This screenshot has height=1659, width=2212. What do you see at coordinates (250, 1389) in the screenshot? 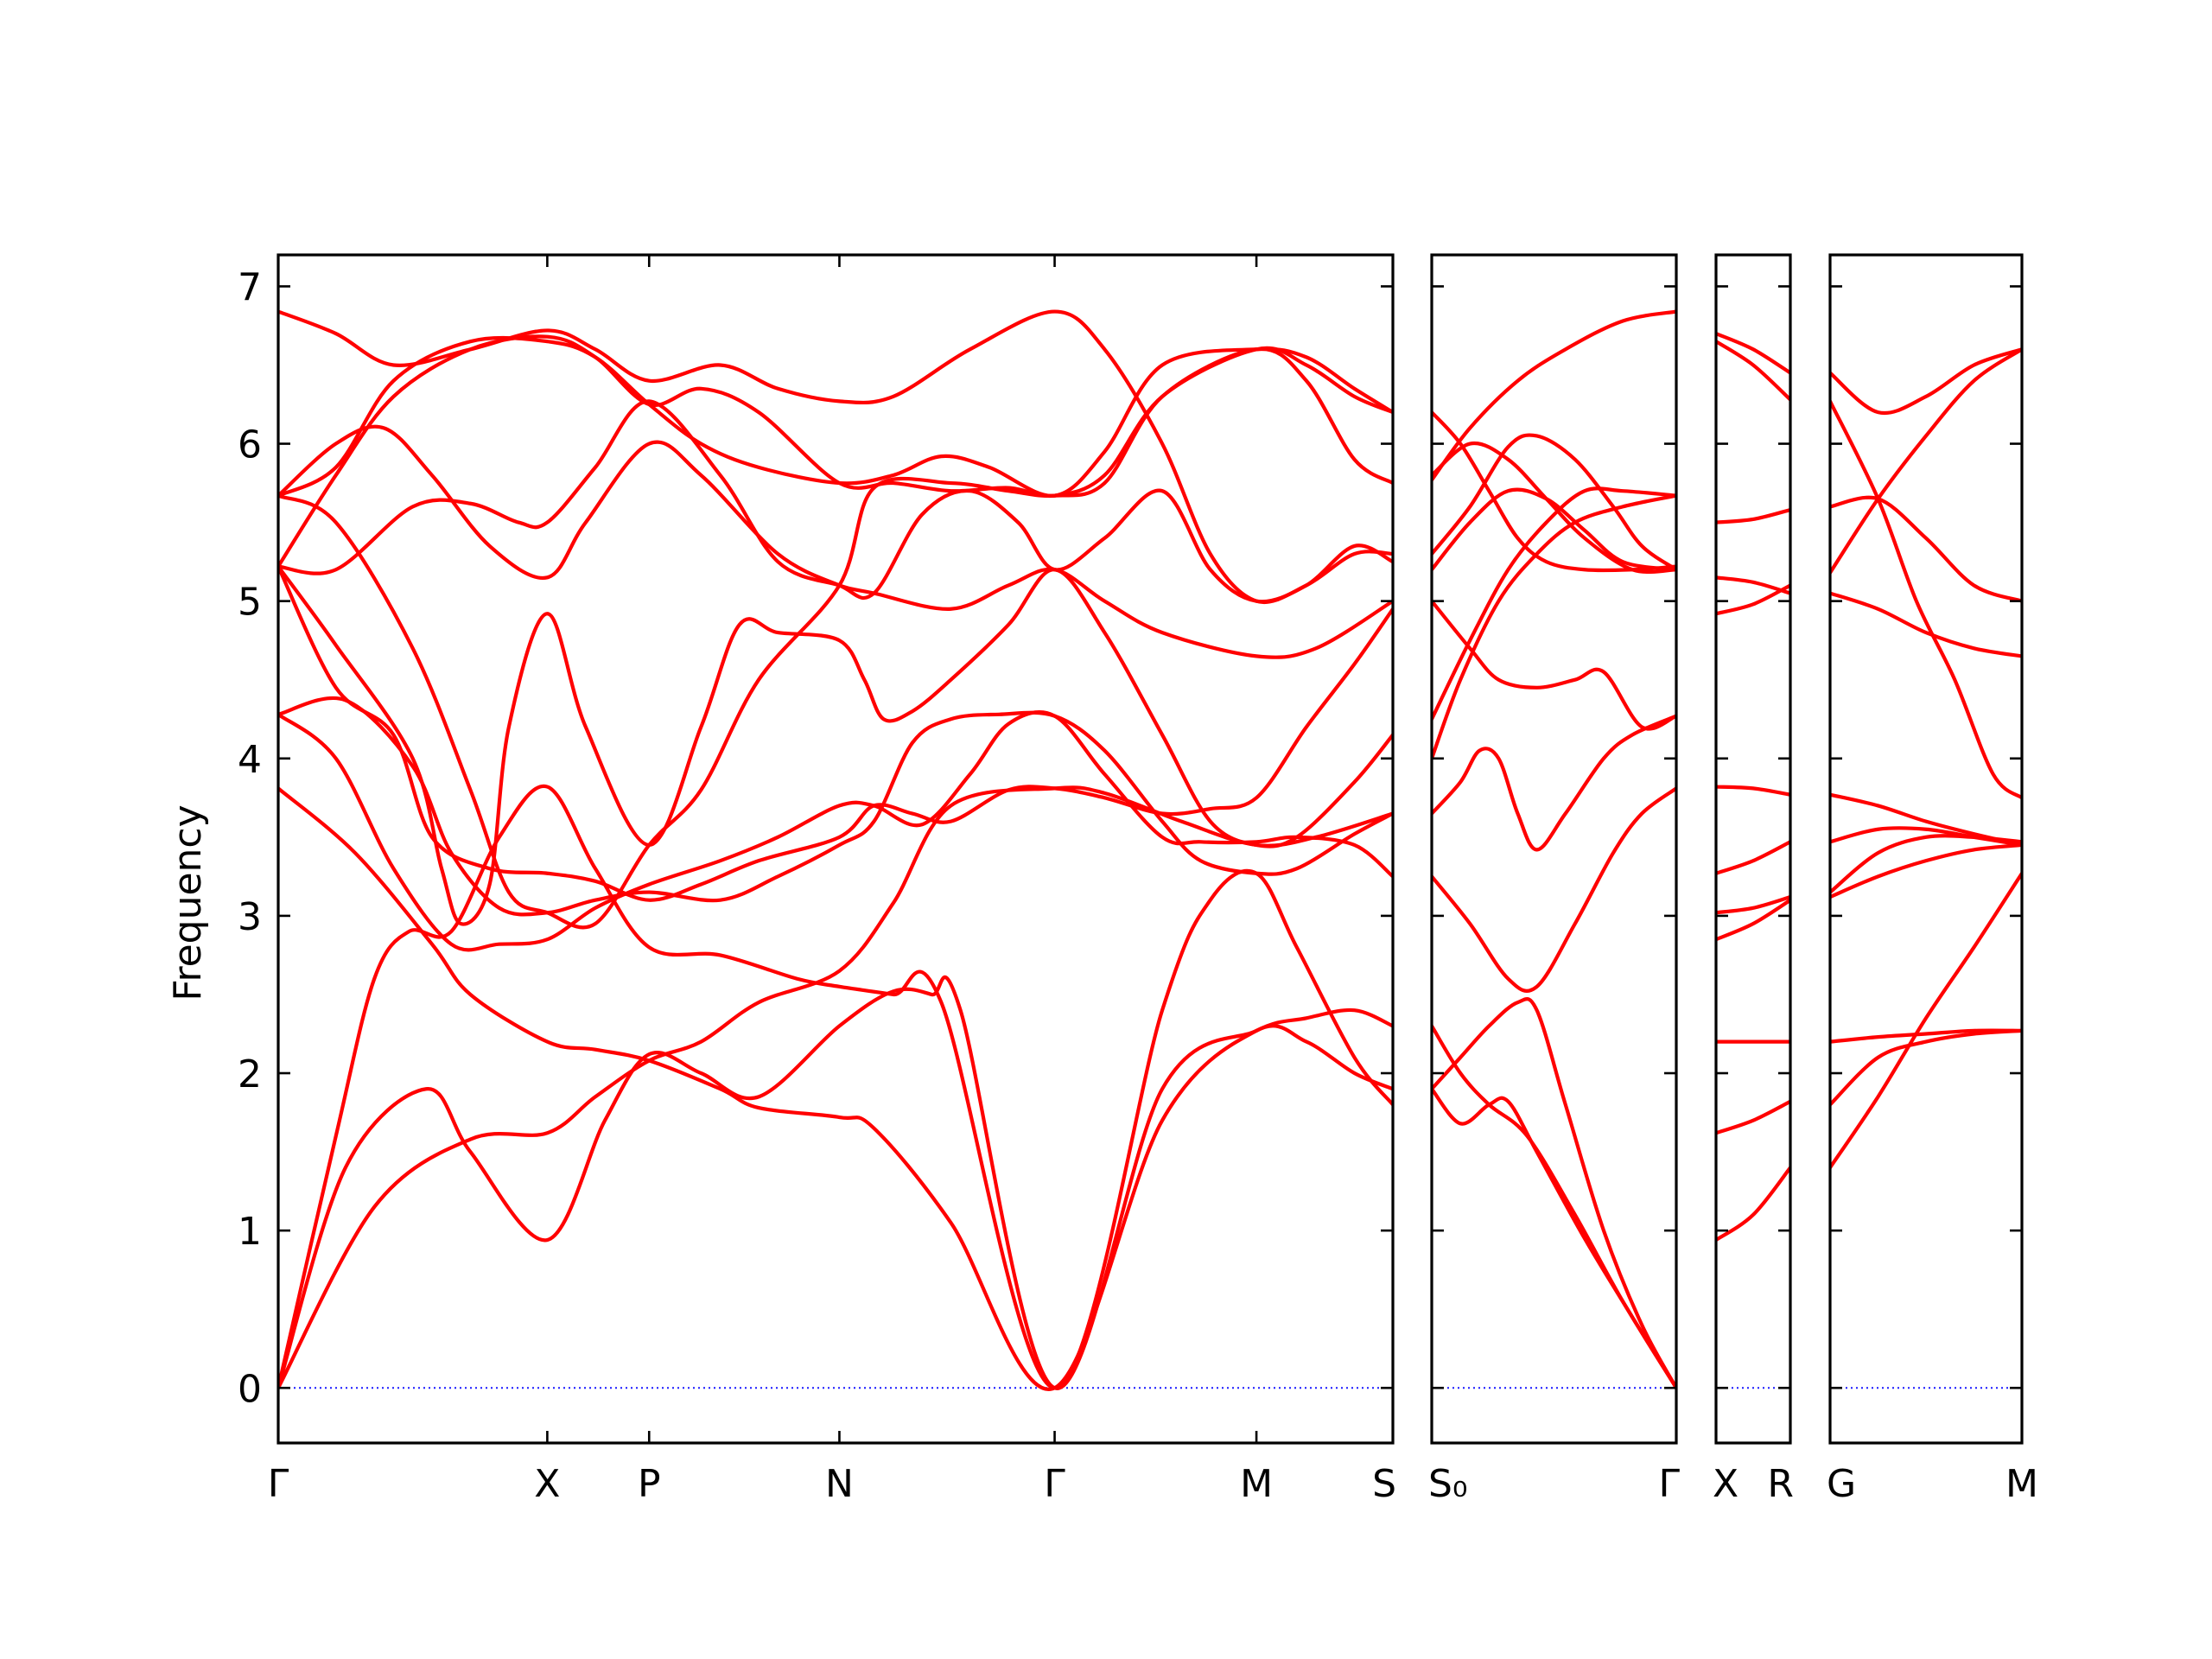
I see `y-tick-label: 0` at bounding box center [250, 1389].